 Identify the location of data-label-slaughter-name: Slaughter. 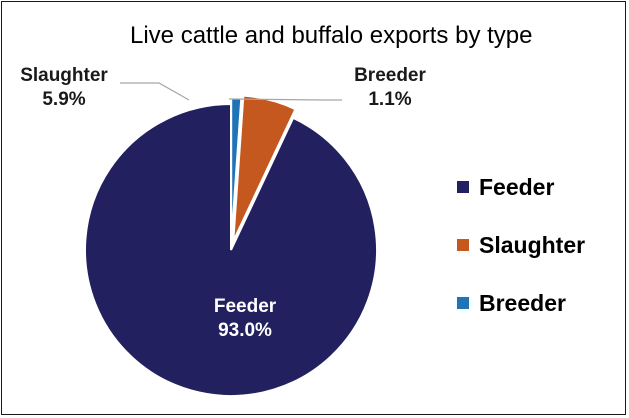
(64, 75).